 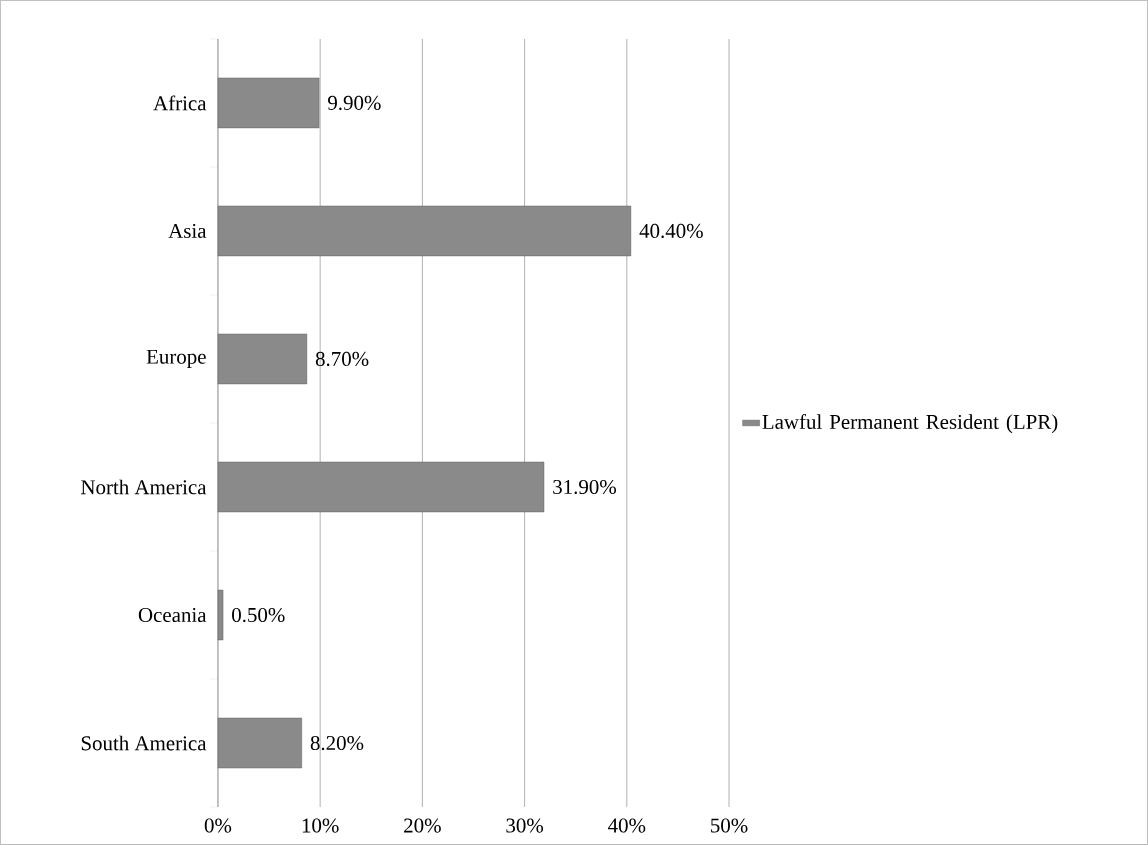 I want to click on x-tick-label: 20%, so click(x=422, y=825).